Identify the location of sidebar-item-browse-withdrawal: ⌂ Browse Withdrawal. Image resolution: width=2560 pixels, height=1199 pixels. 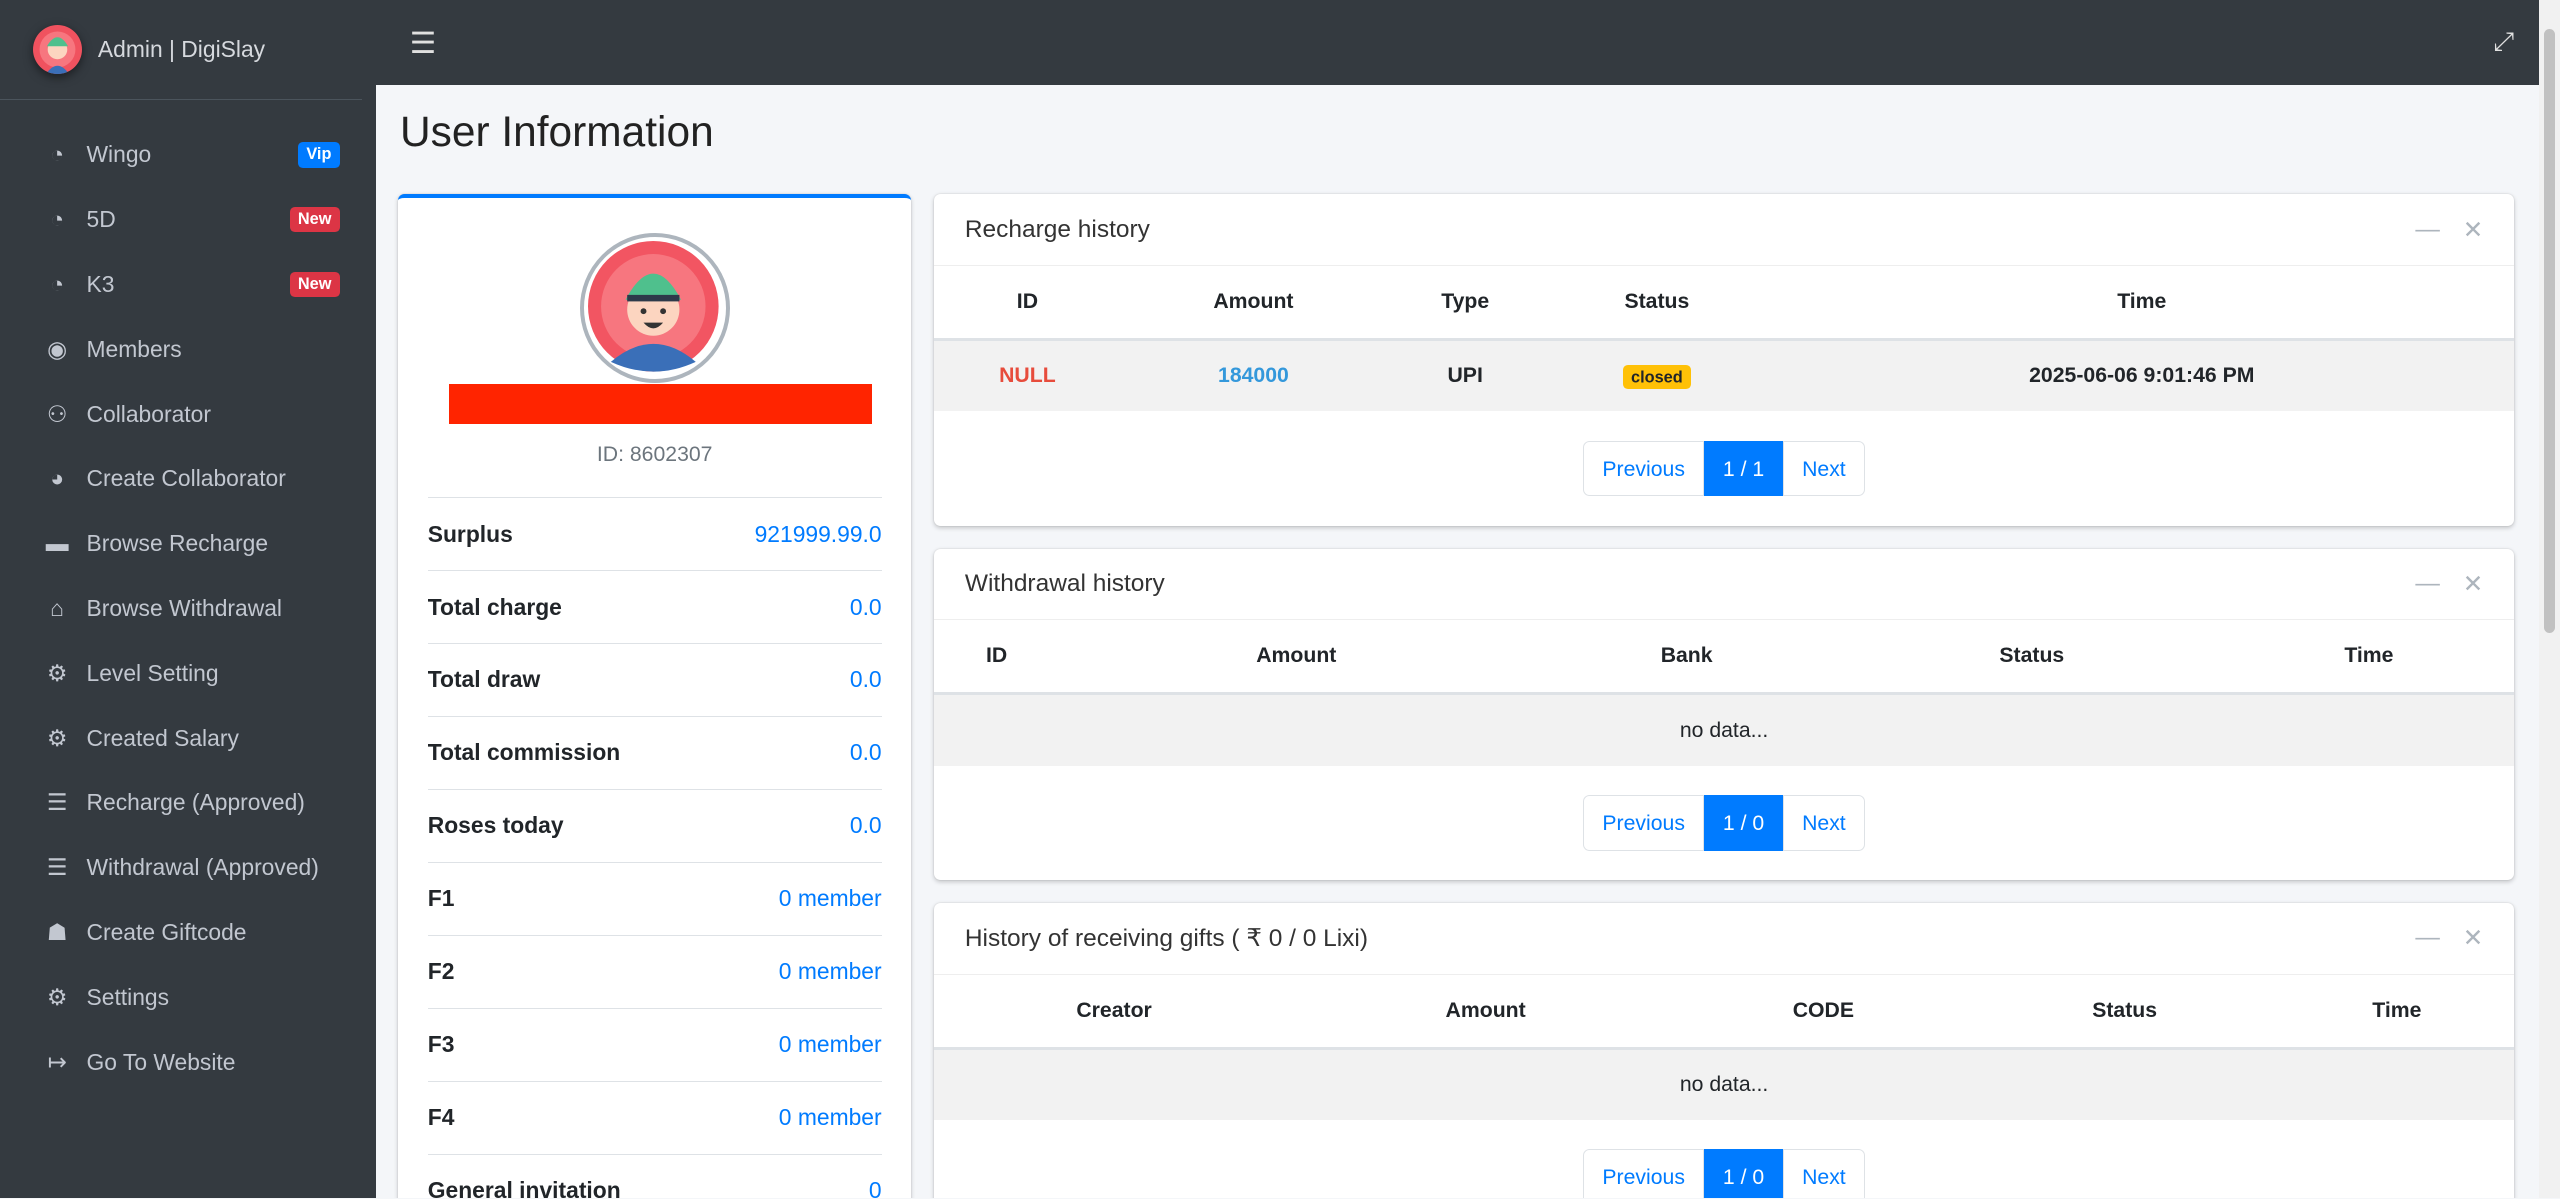
(188, 608).